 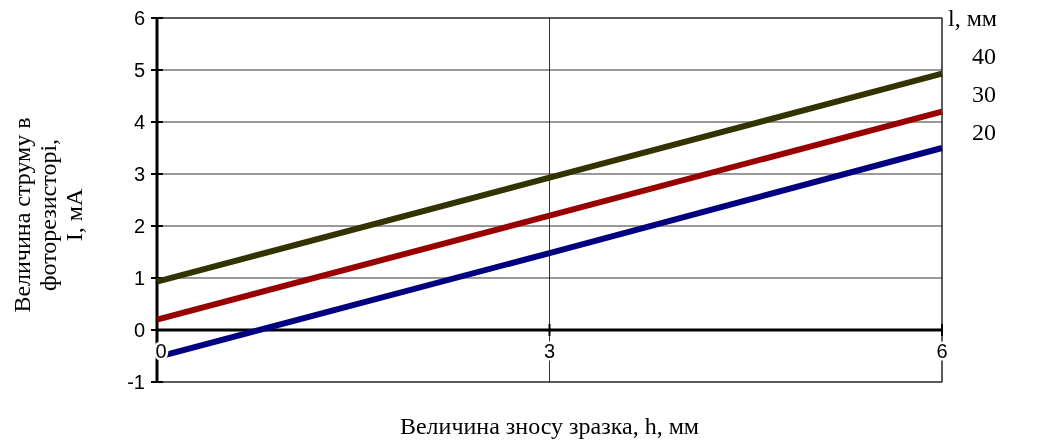 What do you see at coordinates (549, 426) in the screenshot?
I see `x-axis-title: Величина зносу зразка, h, мм` at bounding box center [549, 426].